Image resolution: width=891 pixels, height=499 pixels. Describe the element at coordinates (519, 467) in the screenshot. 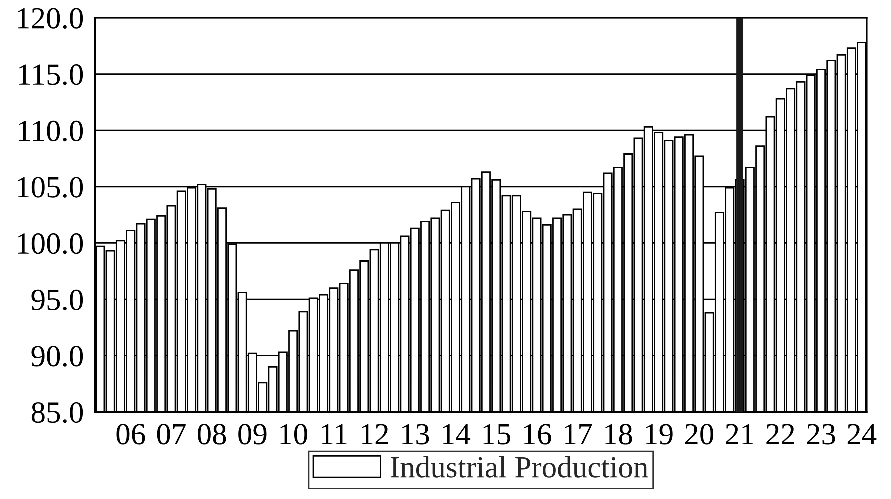

I see `legend-label: Industrial Production` at that location.